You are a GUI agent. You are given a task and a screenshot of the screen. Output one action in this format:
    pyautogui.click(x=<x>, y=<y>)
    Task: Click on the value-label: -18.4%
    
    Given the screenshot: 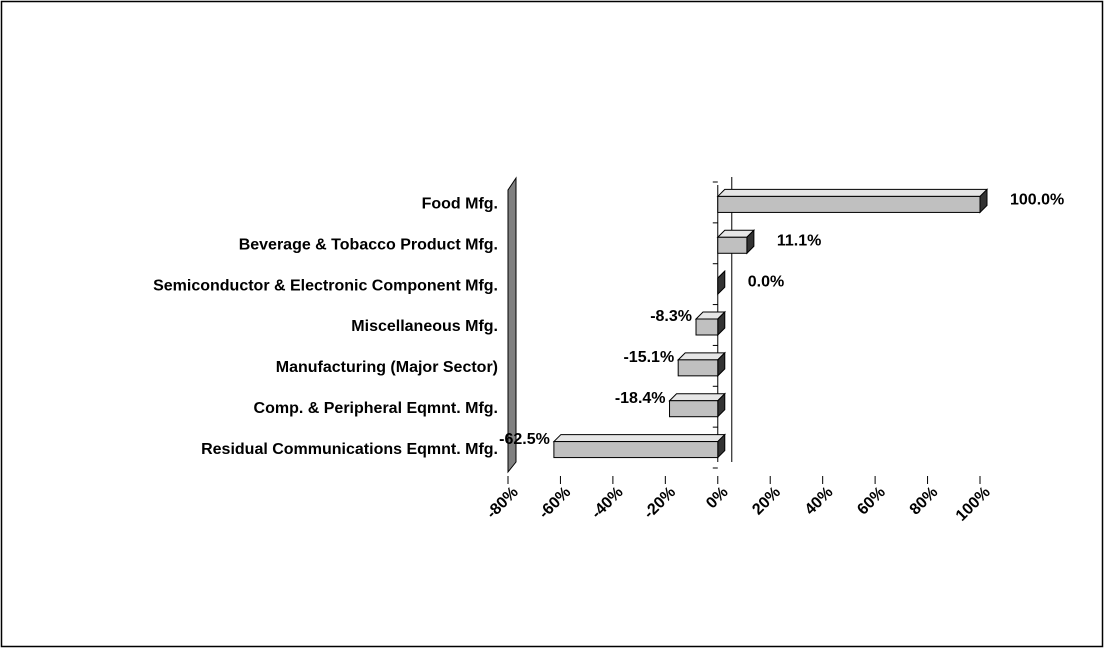 What is the action you would take?
    pyautogui.click(x=640, y=398)
    